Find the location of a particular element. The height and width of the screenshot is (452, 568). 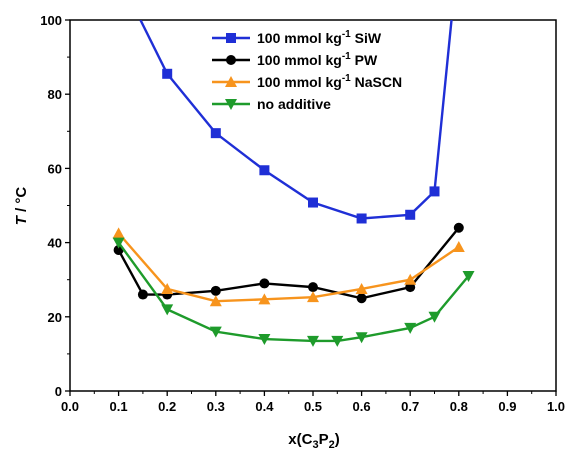

legend-label: 100 mmol kg-1 SiW is located at coordinates (319, 37).